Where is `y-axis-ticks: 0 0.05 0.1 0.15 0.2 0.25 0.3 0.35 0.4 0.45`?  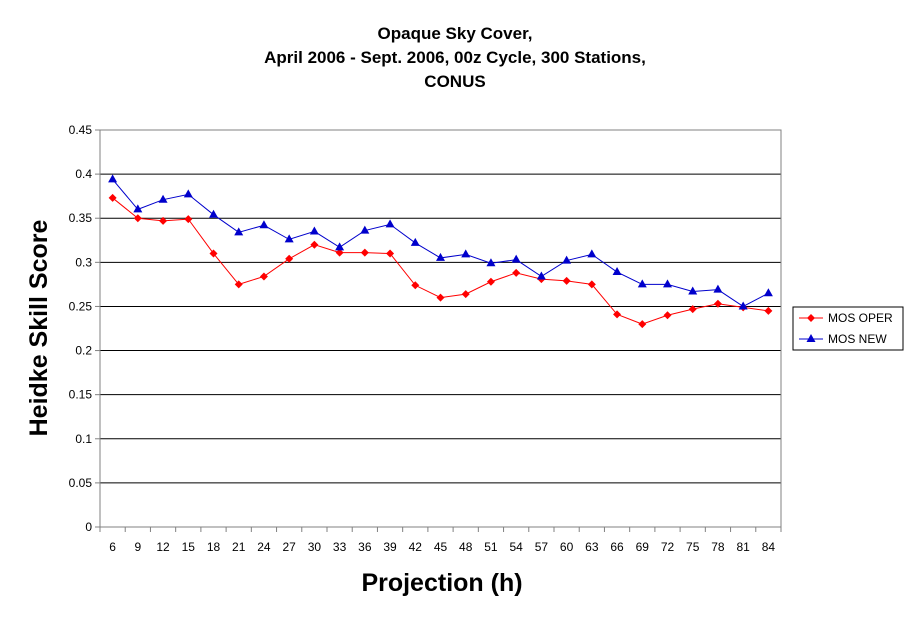 y-axis-ticks: 0 0.05 0.1 0.15 0.2 0.25 0.3 0.35 0.4 0.45 is located at coordinates (84, 328).